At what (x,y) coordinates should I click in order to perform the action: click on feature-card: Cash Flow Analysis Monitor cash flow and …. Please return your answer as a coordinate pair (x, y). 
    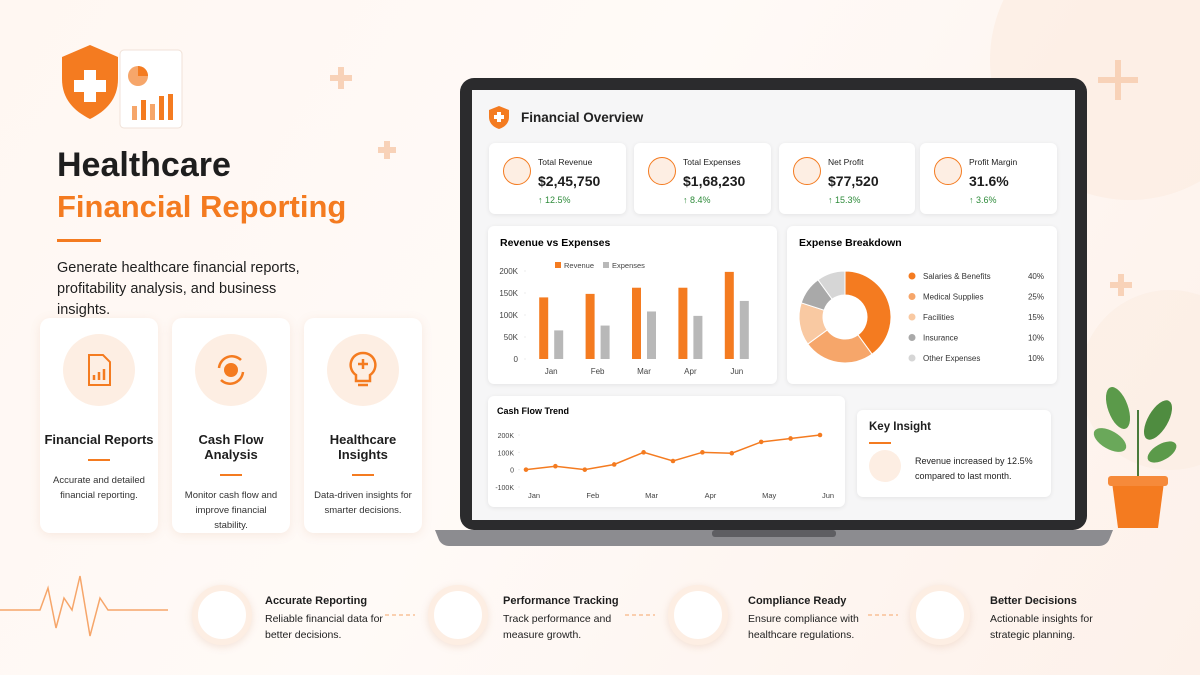
    Looking at the image, I should click on (231, 425).